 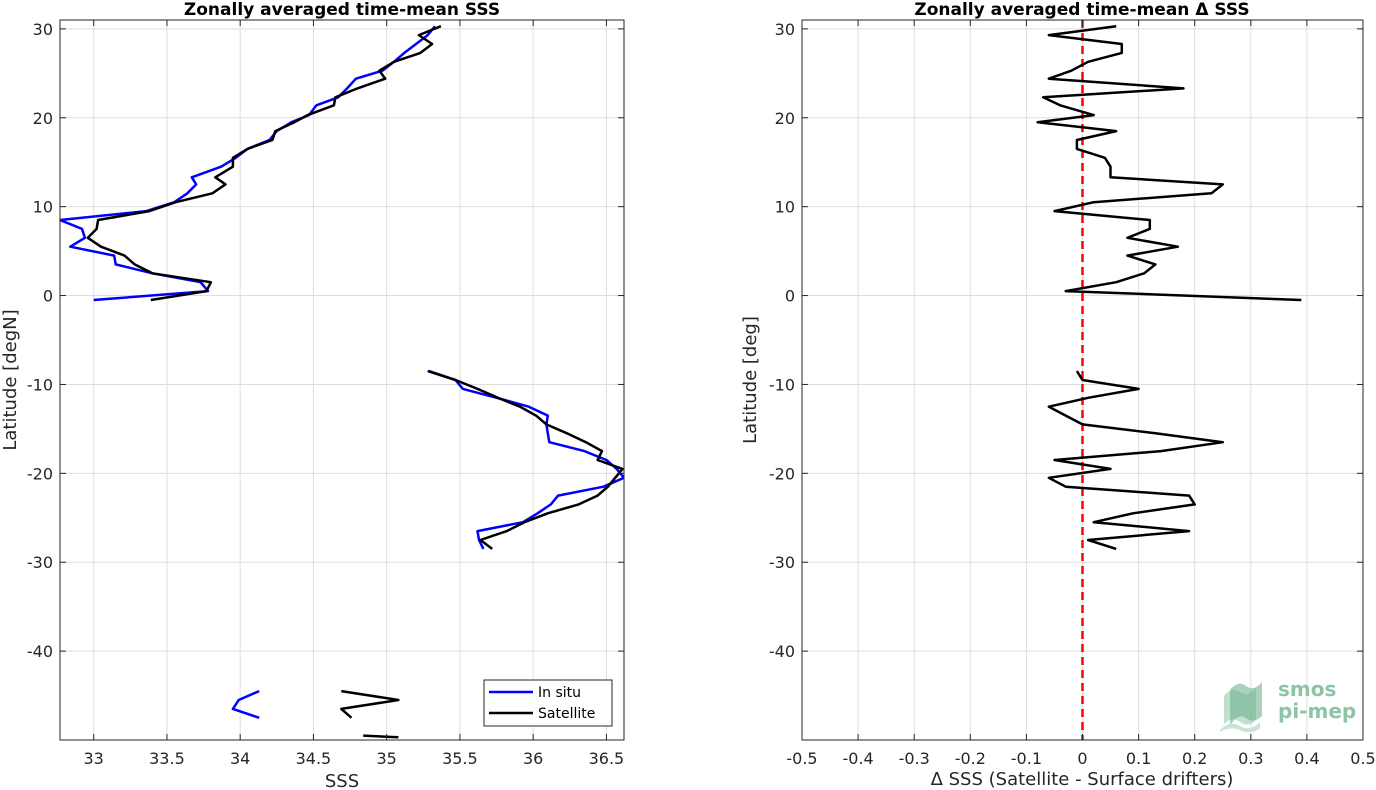 I want to click on delta-sss-y-axis-label: Latitude [deg], so click(x=750, y=380).